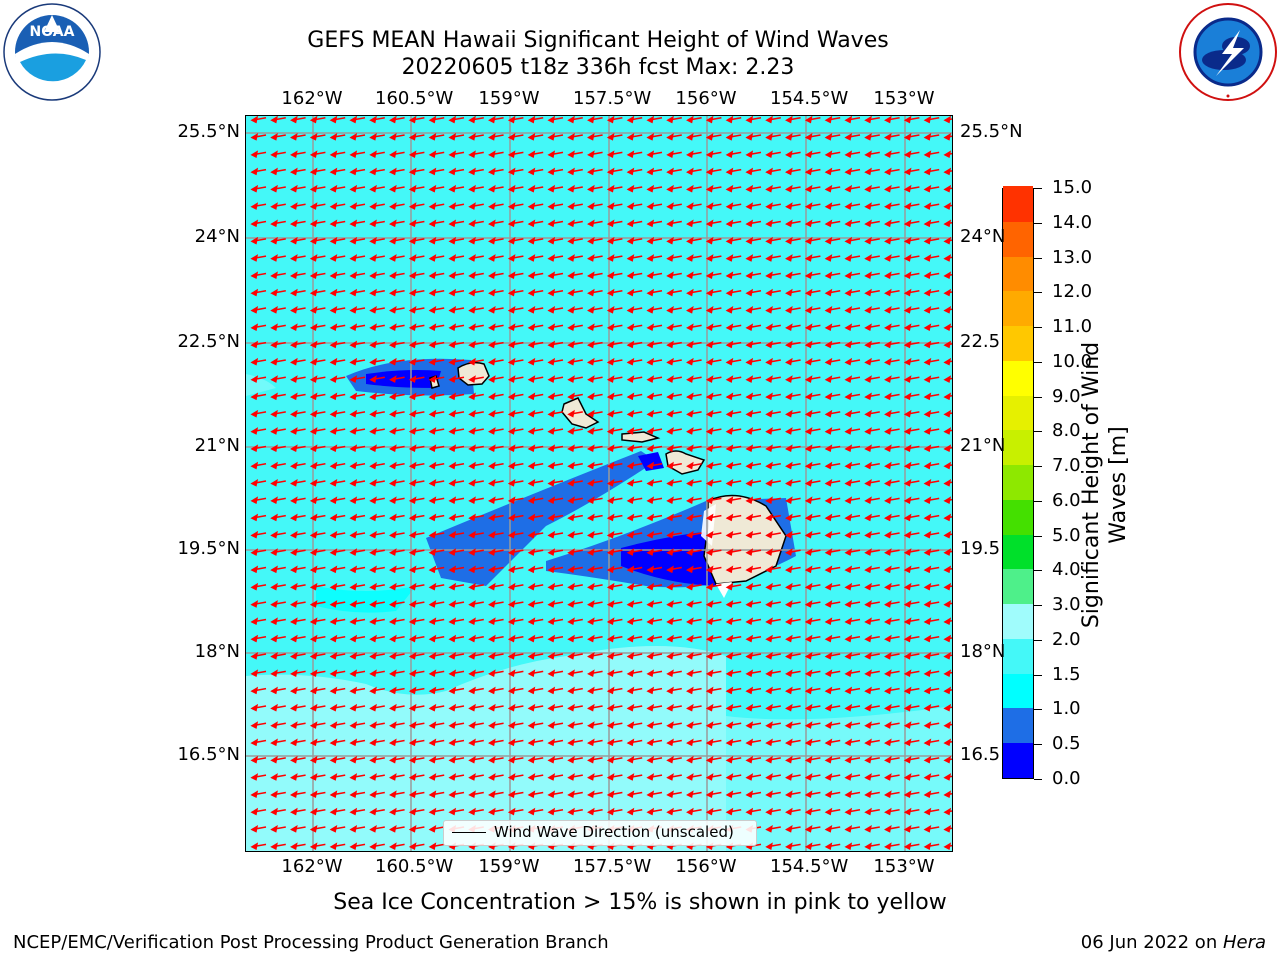 This screenshot has width=1280, height=960. I want to click on lon-tick-bottom-label: 159°W, so click(509, 866).